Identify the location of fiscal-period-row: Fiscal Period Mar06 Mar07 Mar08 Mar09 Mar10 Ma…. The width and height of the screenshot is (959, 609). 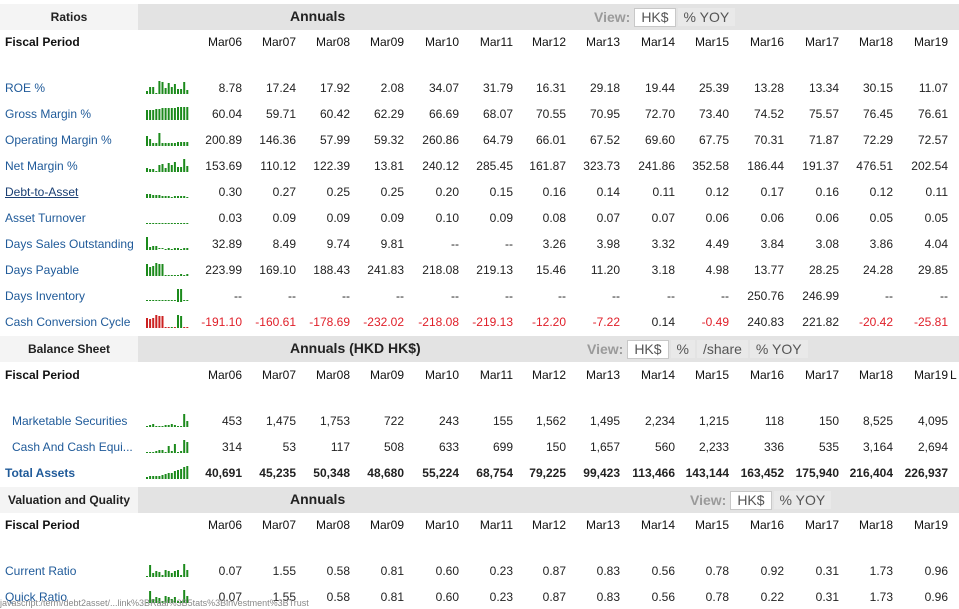
(479, 375).